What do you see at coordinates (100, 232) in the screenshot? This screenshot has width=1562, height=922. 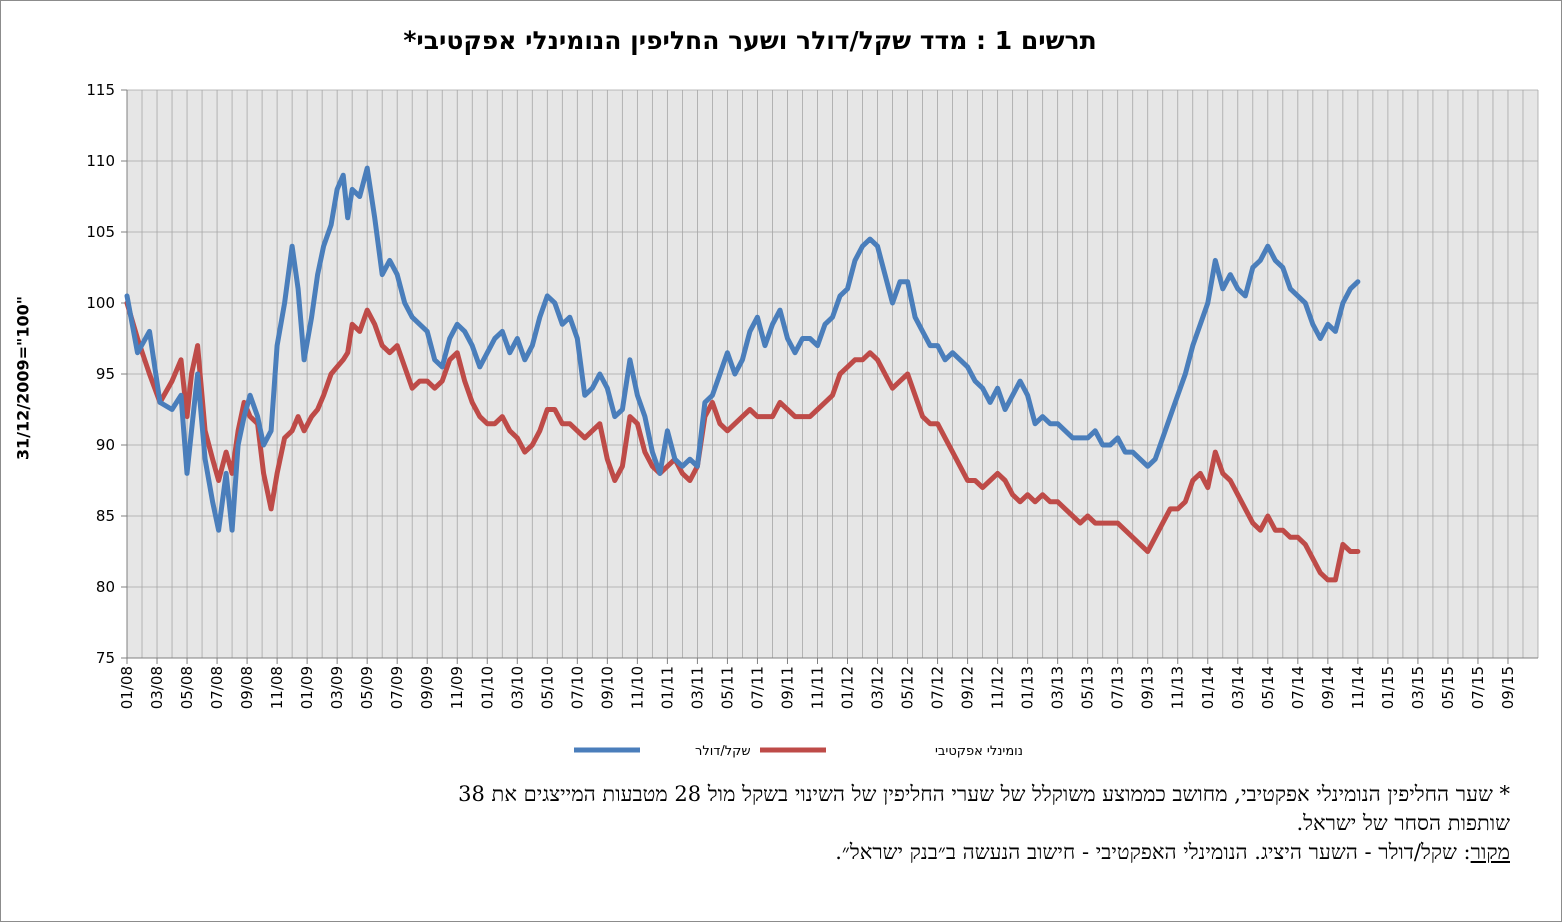 I see `y-tick-label: 105` at bounding box center [100, 232].